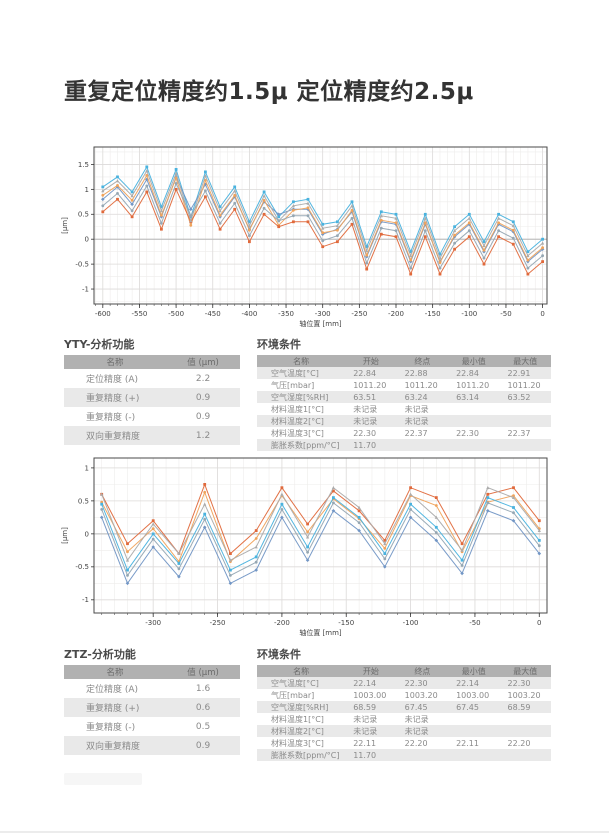 This screenshot has height=833, width=609. Describe the element at coordinates (519, 373) in the screenshot. I see `value-cell: 22.91` at that location.